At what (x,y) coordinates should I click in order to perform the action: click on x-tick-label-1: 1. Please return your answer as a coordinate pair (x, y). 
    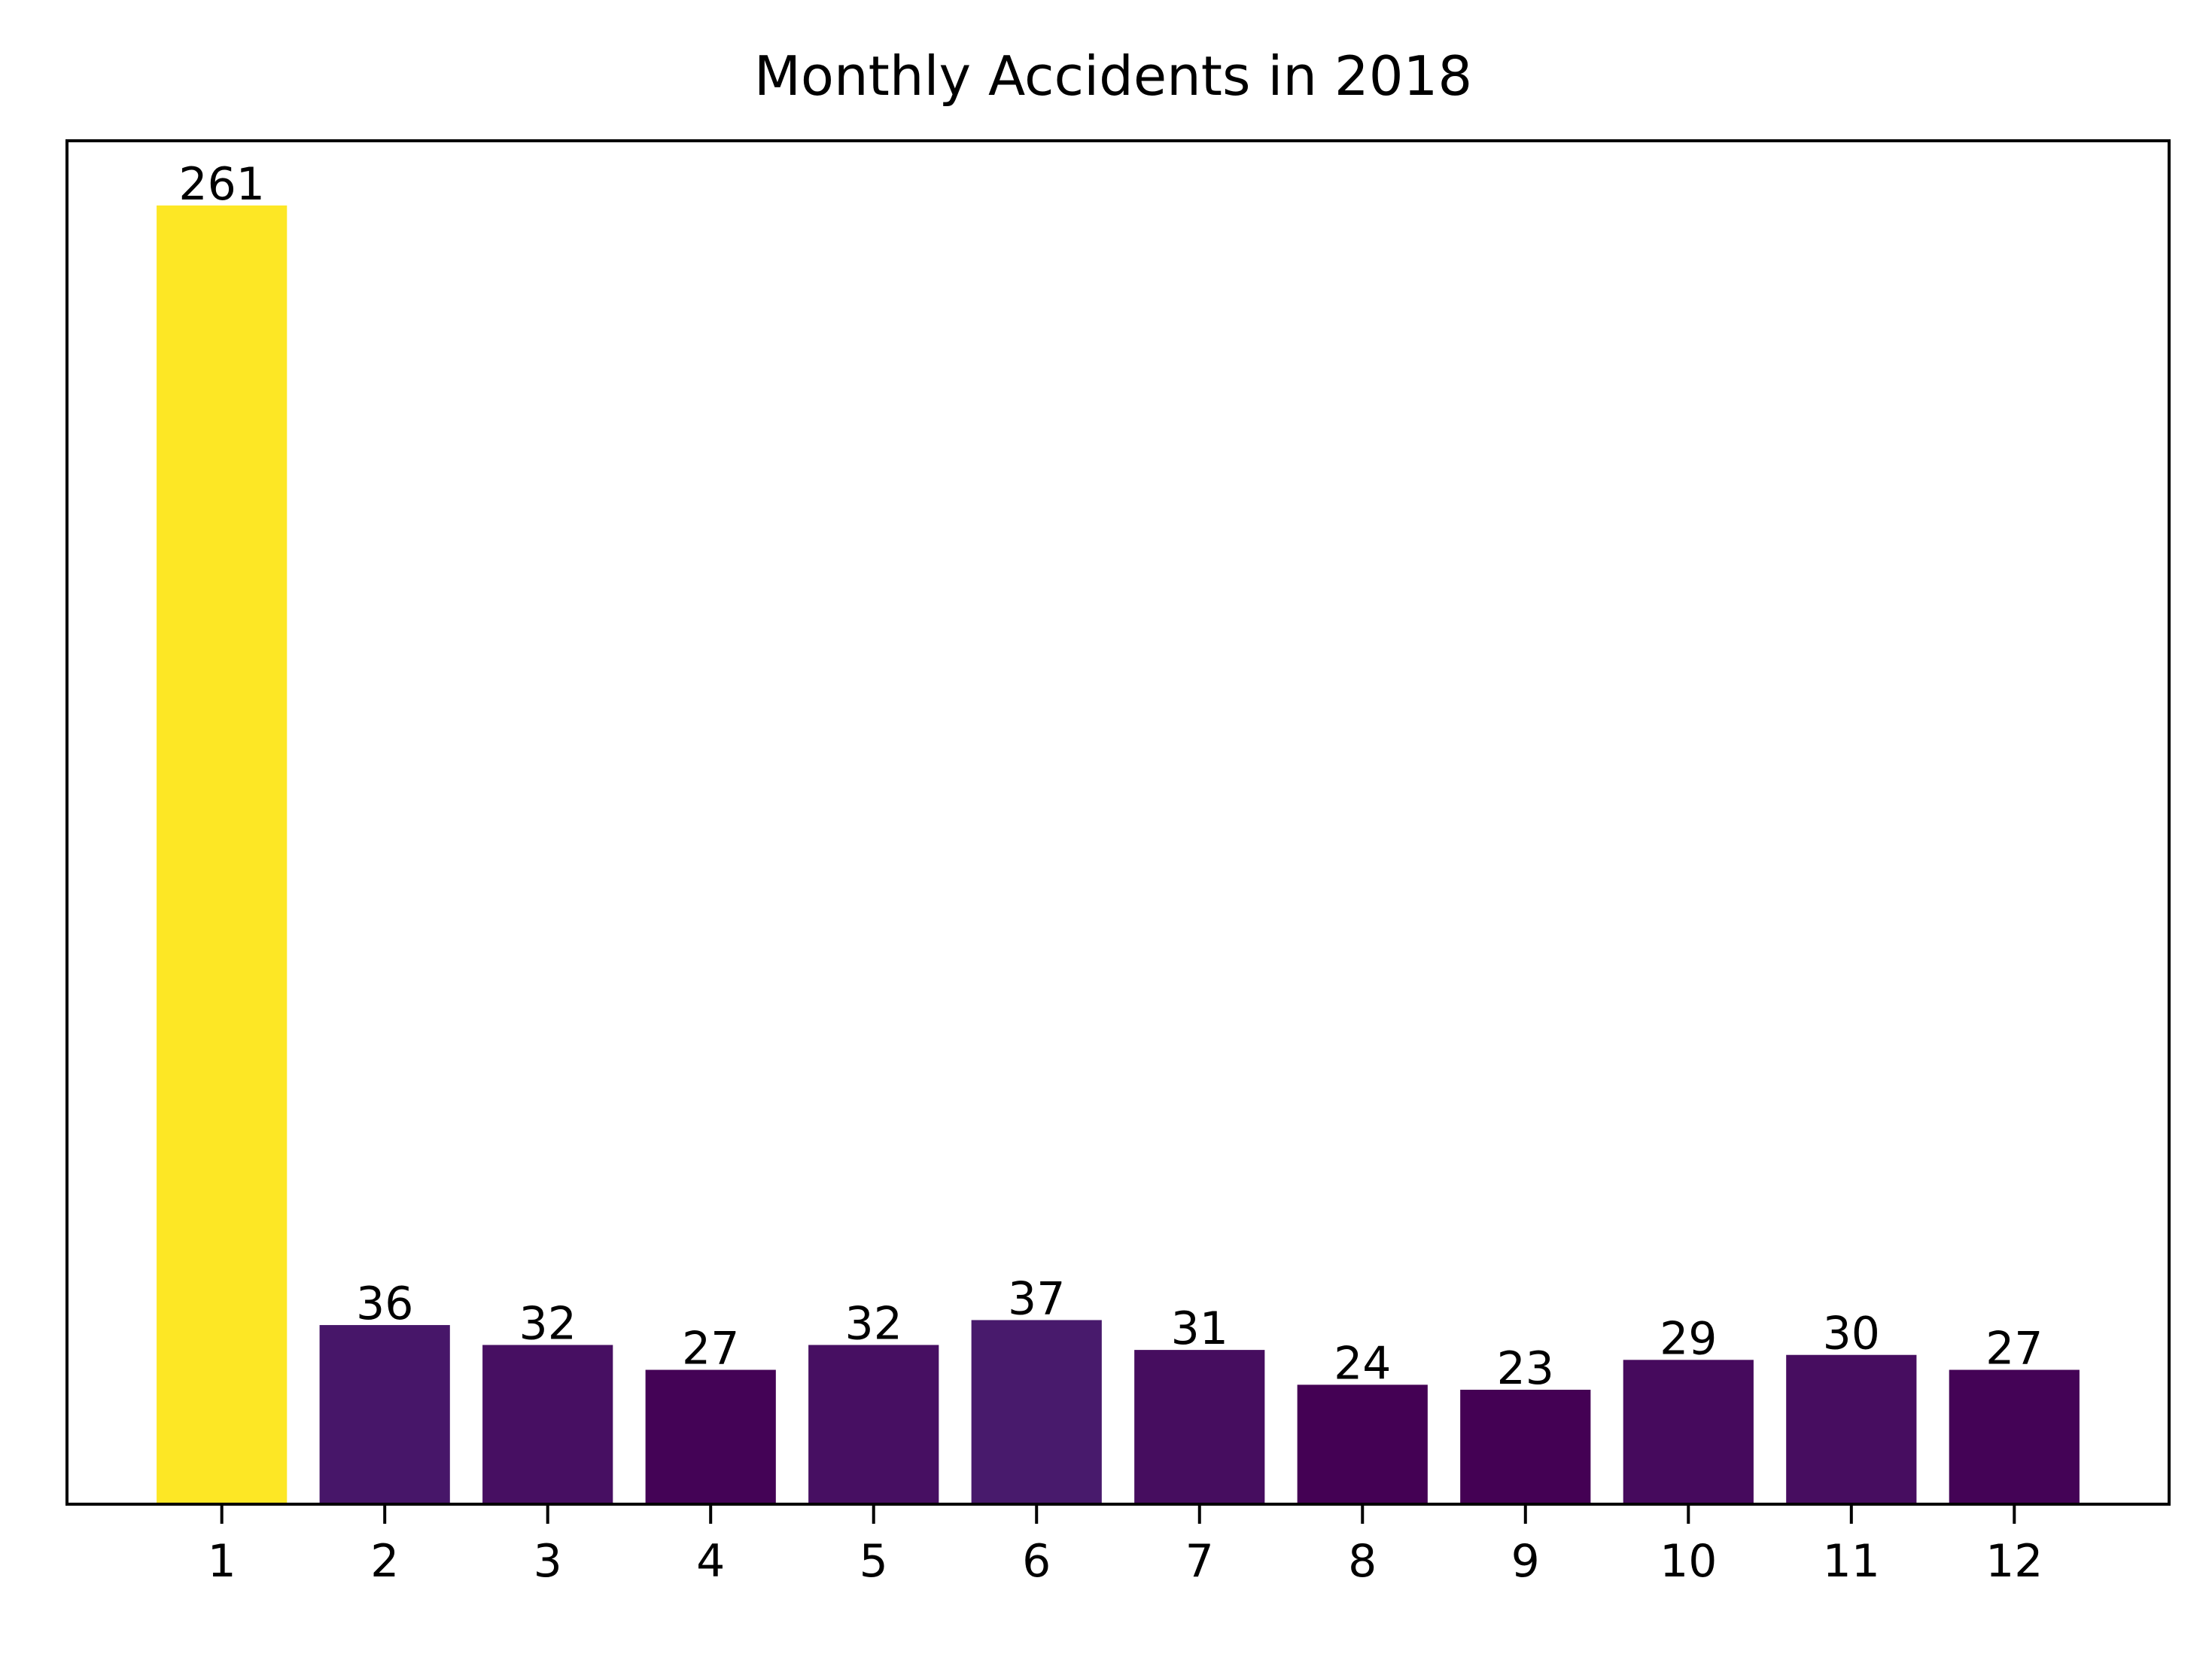
    Looking at the image, I should click on (222, 1561).